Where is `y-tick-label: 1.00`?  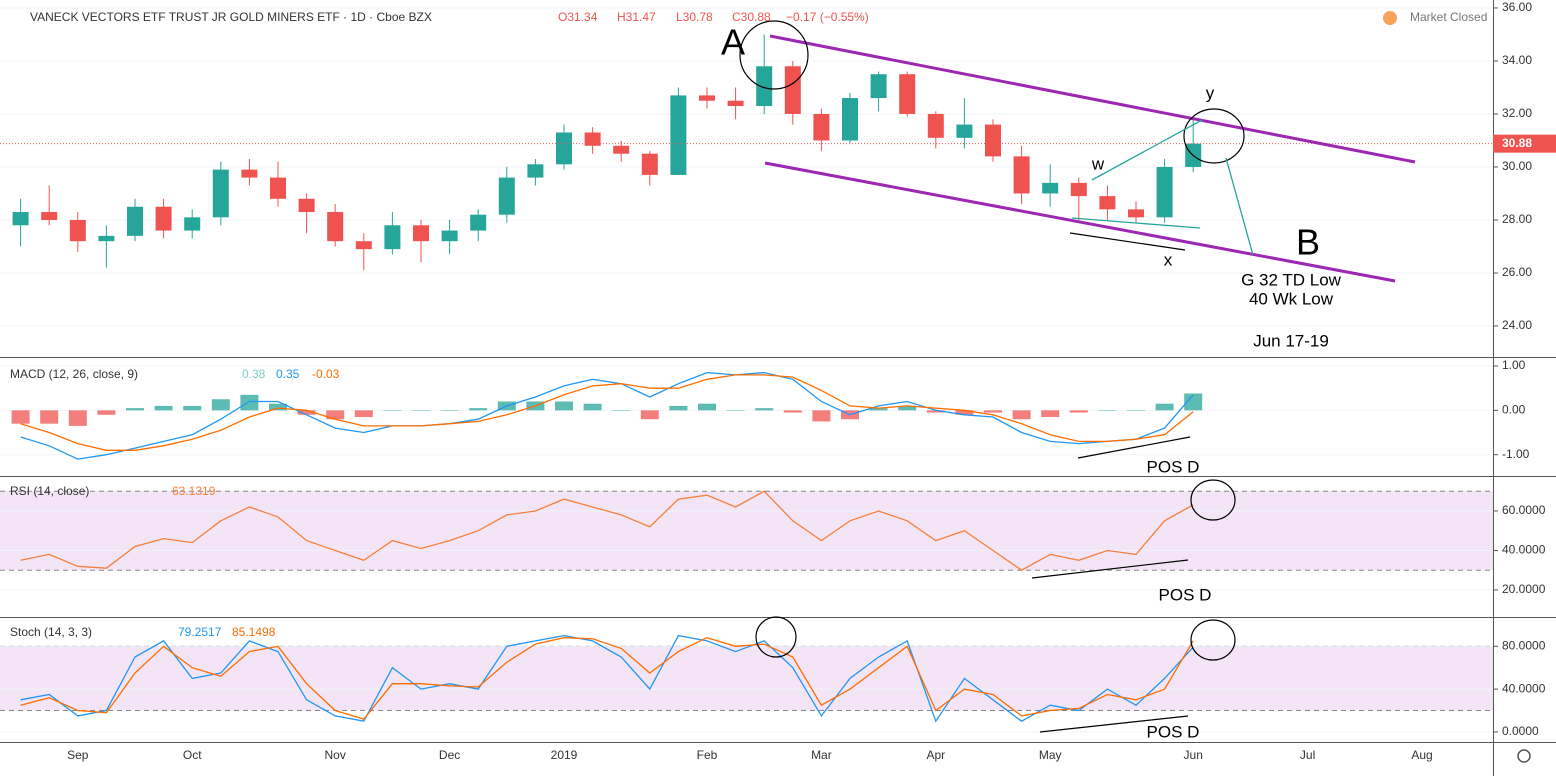
y-tick-label: 1.00 is located at coordinates (1514, 365).